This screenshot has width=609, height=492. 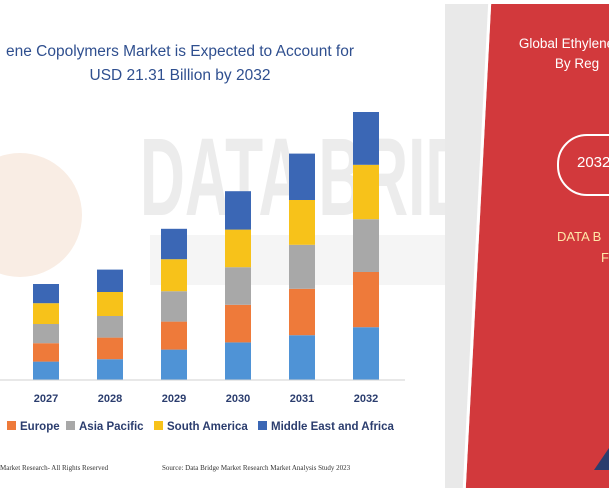 I want to click on panel-title: Global Ethylene Co By Reg, so click(x=543, y=54).